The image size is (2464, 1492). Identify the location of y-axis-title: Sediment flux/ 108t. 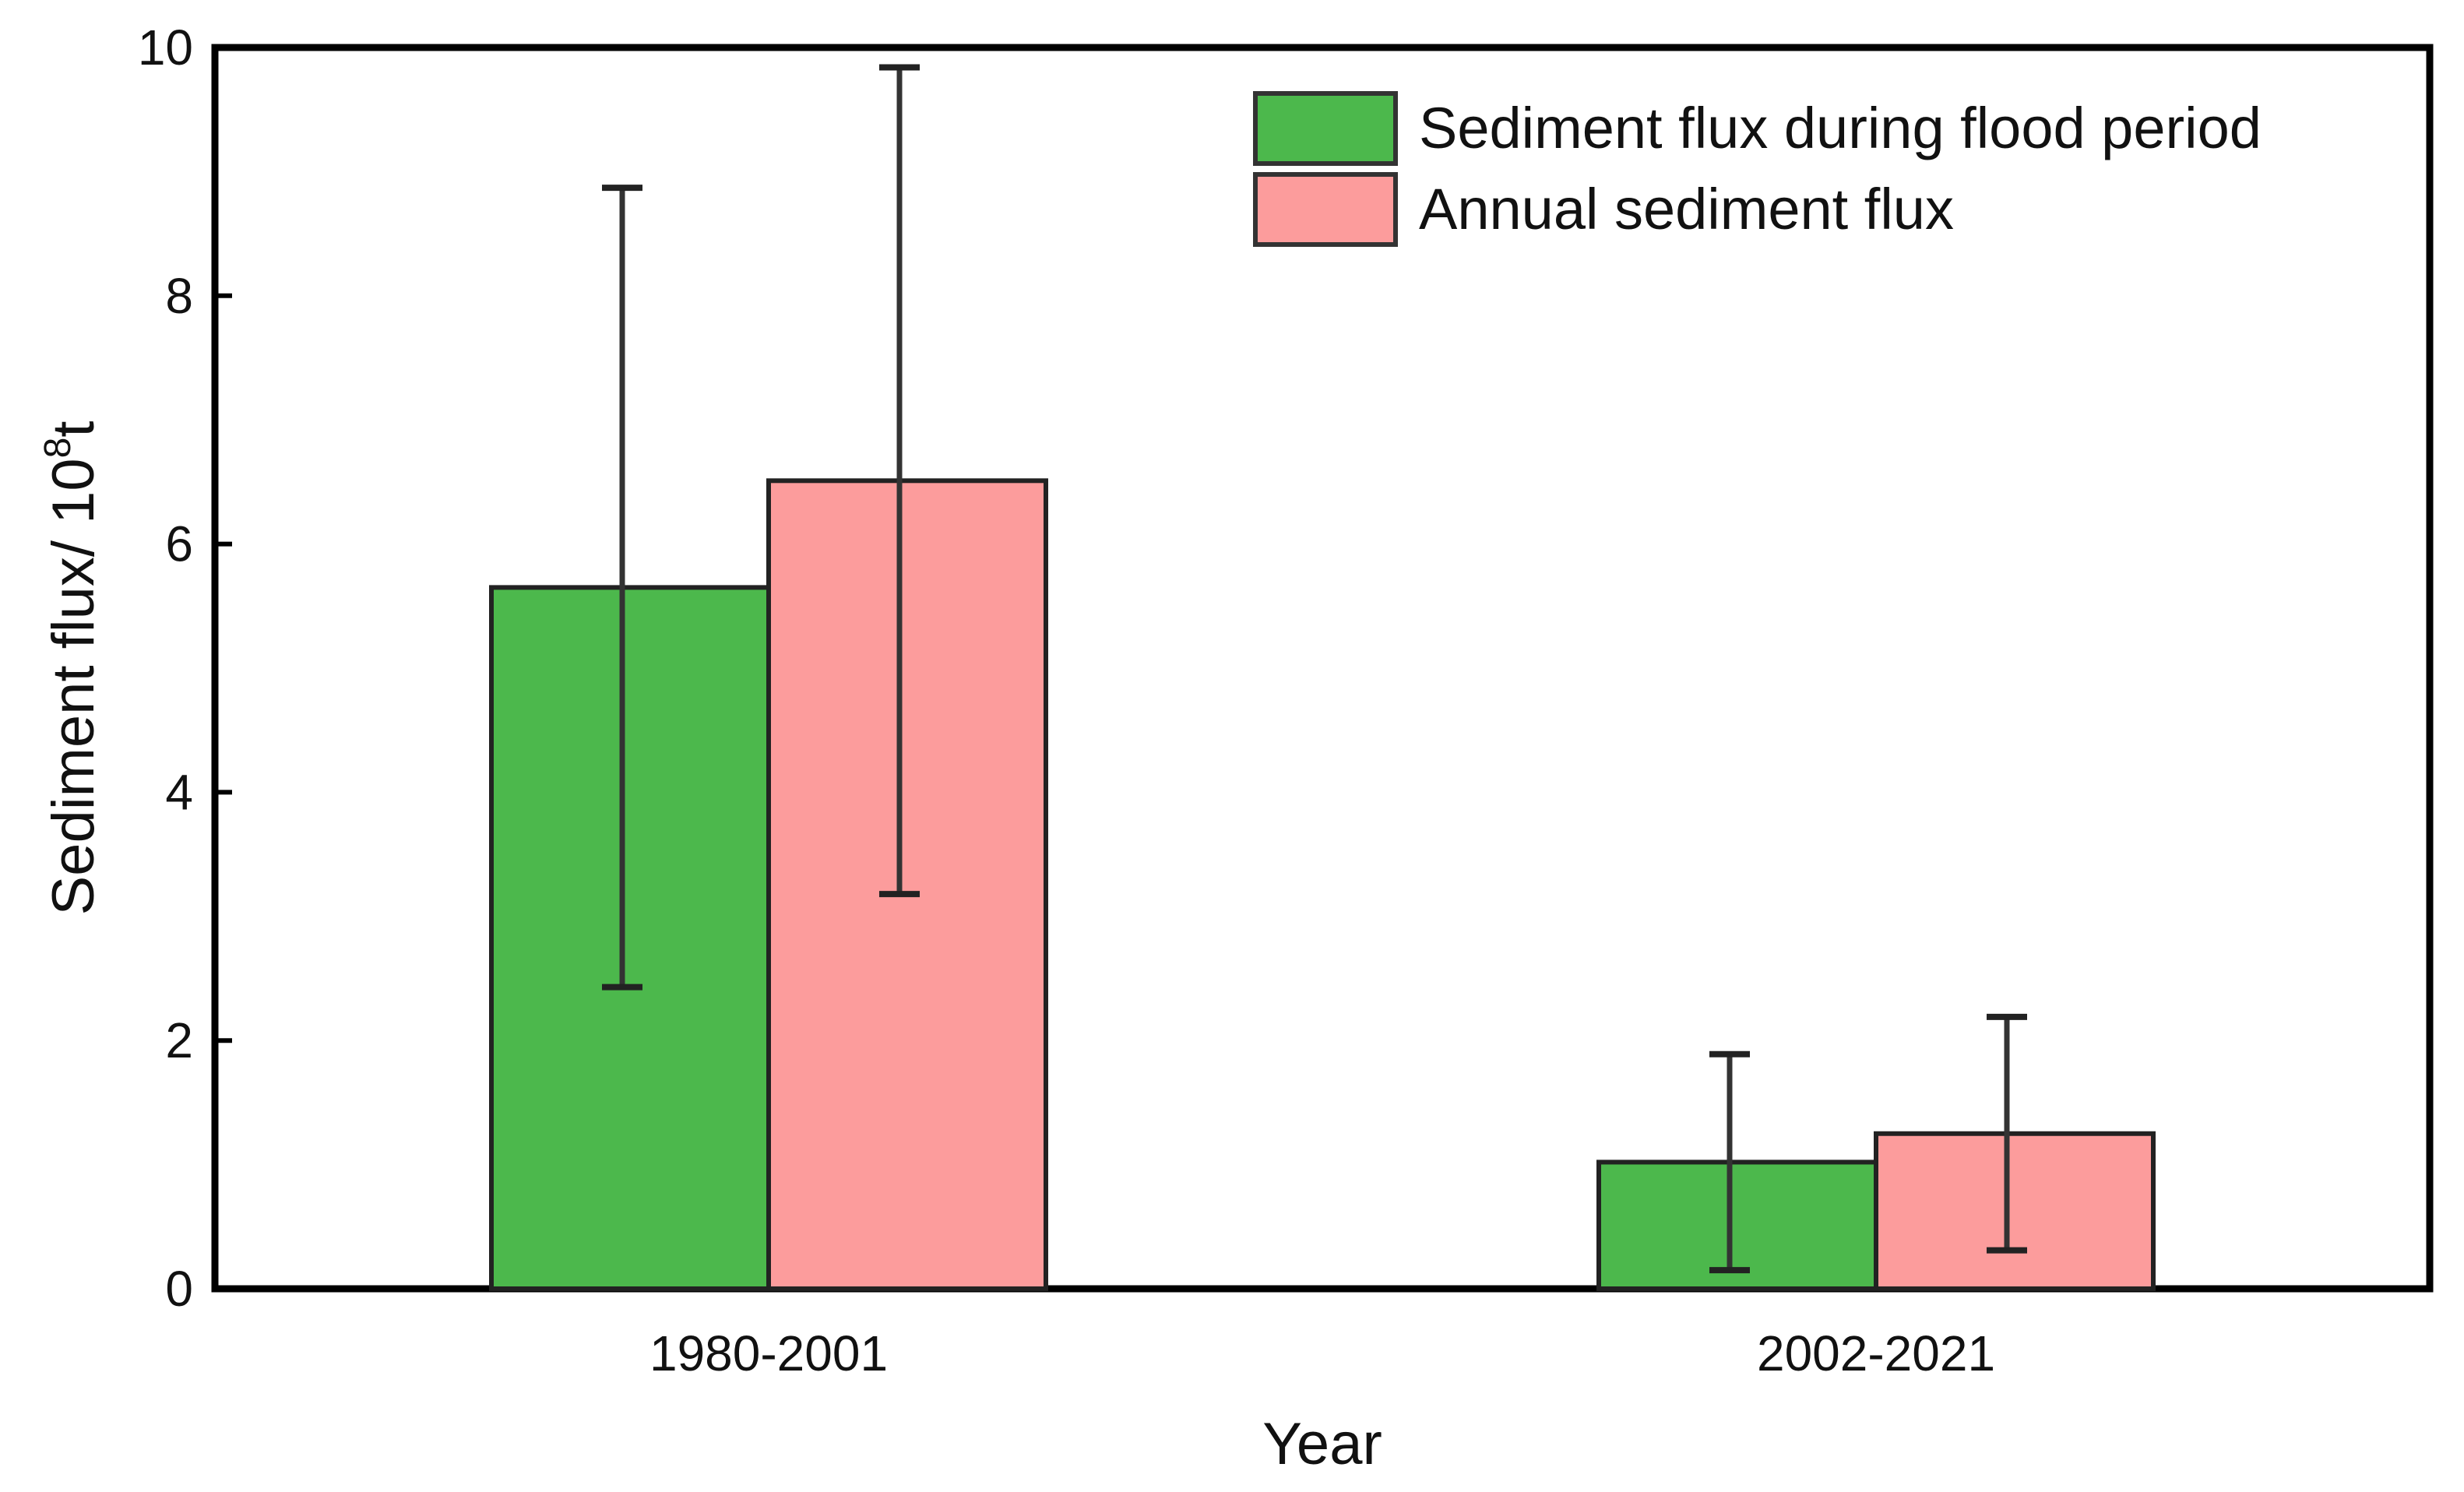
(72, 668).